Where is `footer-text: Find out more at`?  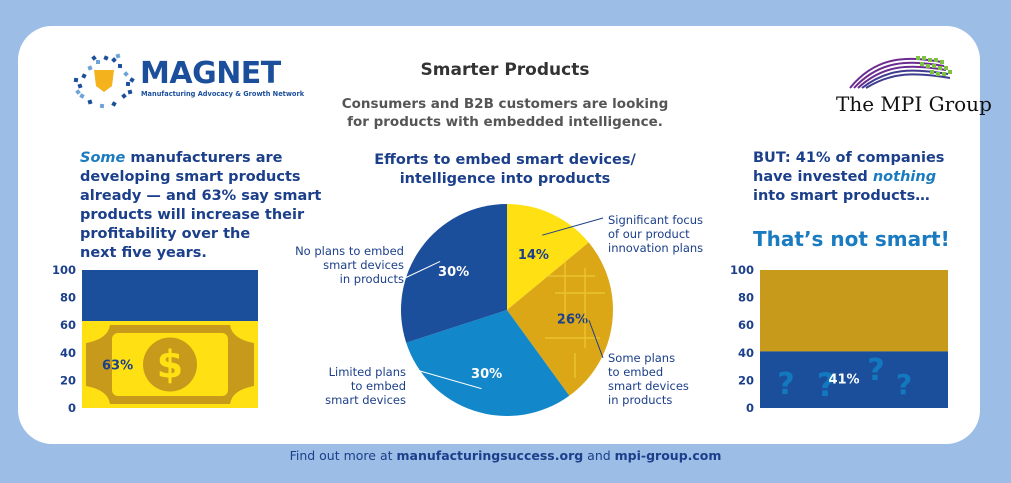
footer-text: Find out more at is located at coordinates (343, 455).